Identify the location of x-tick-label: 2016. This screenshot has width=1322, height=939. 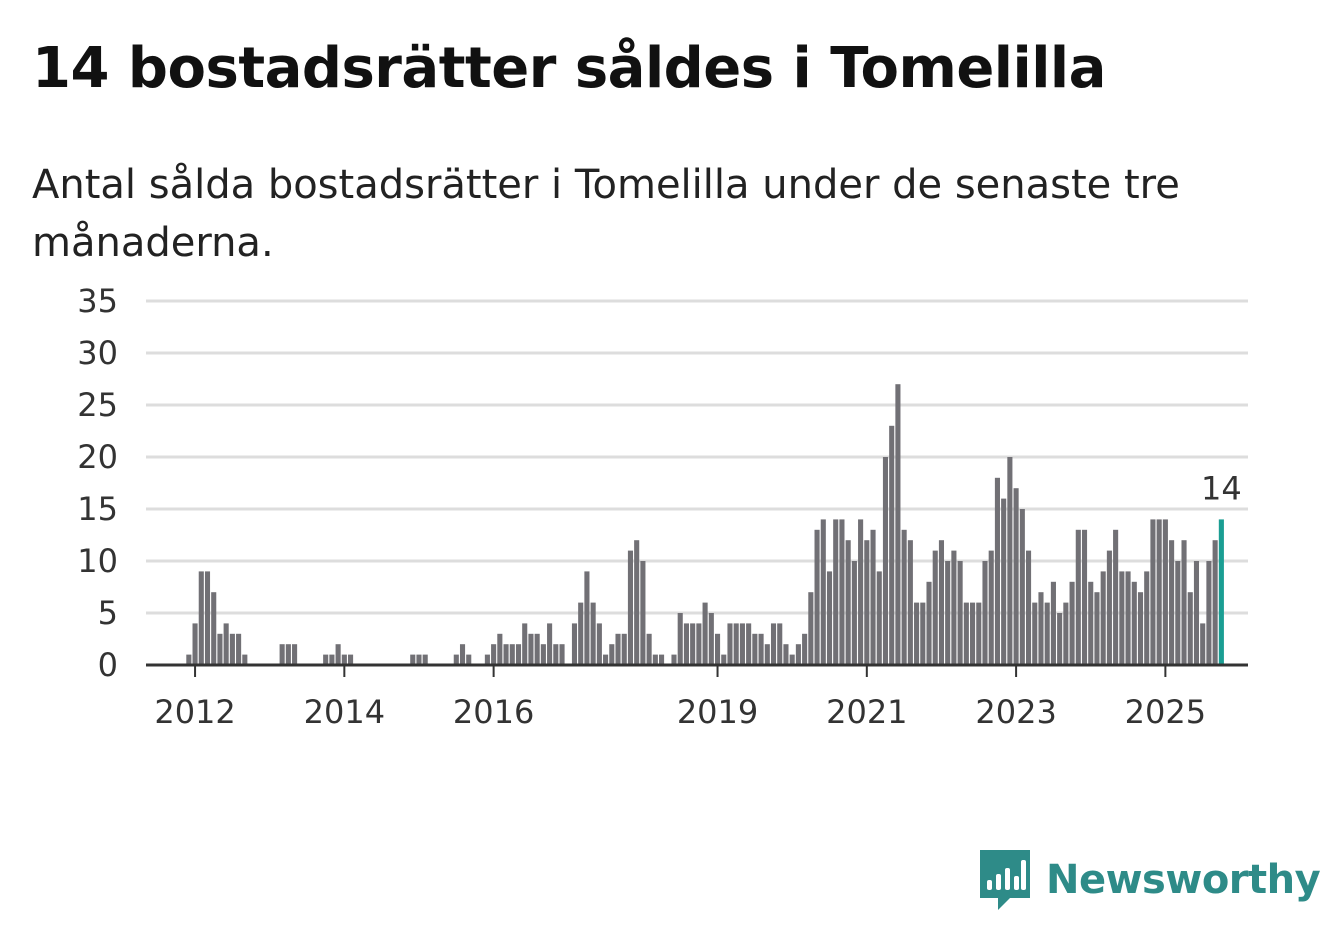
(493, 712).